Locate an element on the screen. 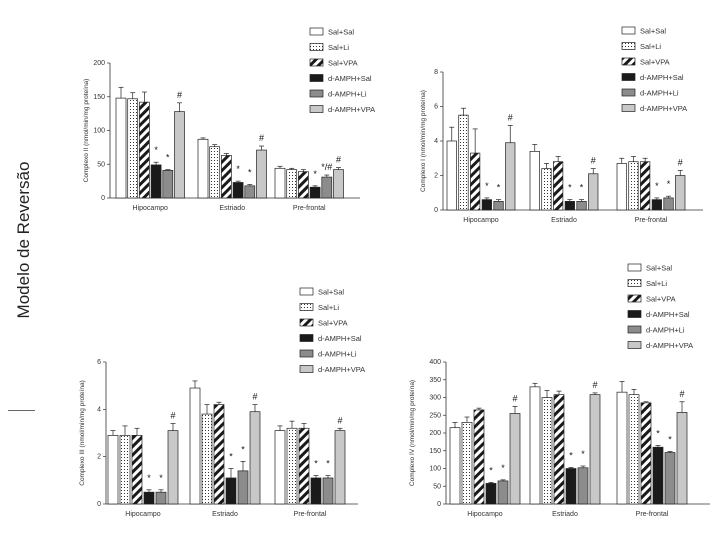  significance-mark: */# is located at coordinates (326, 167).